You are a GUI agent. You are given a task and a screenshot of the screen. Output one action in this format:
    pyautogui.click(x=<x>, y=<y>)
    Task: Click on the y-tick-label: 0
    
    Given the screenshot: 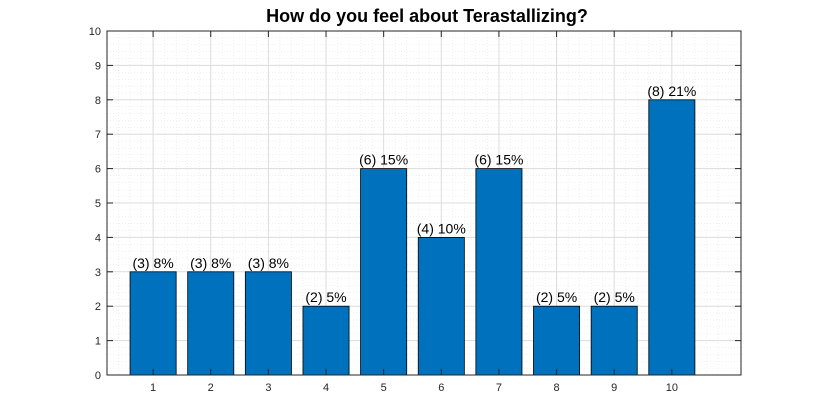 What is the action you would take?
    pyautogui.click(x=98, y=376)
    